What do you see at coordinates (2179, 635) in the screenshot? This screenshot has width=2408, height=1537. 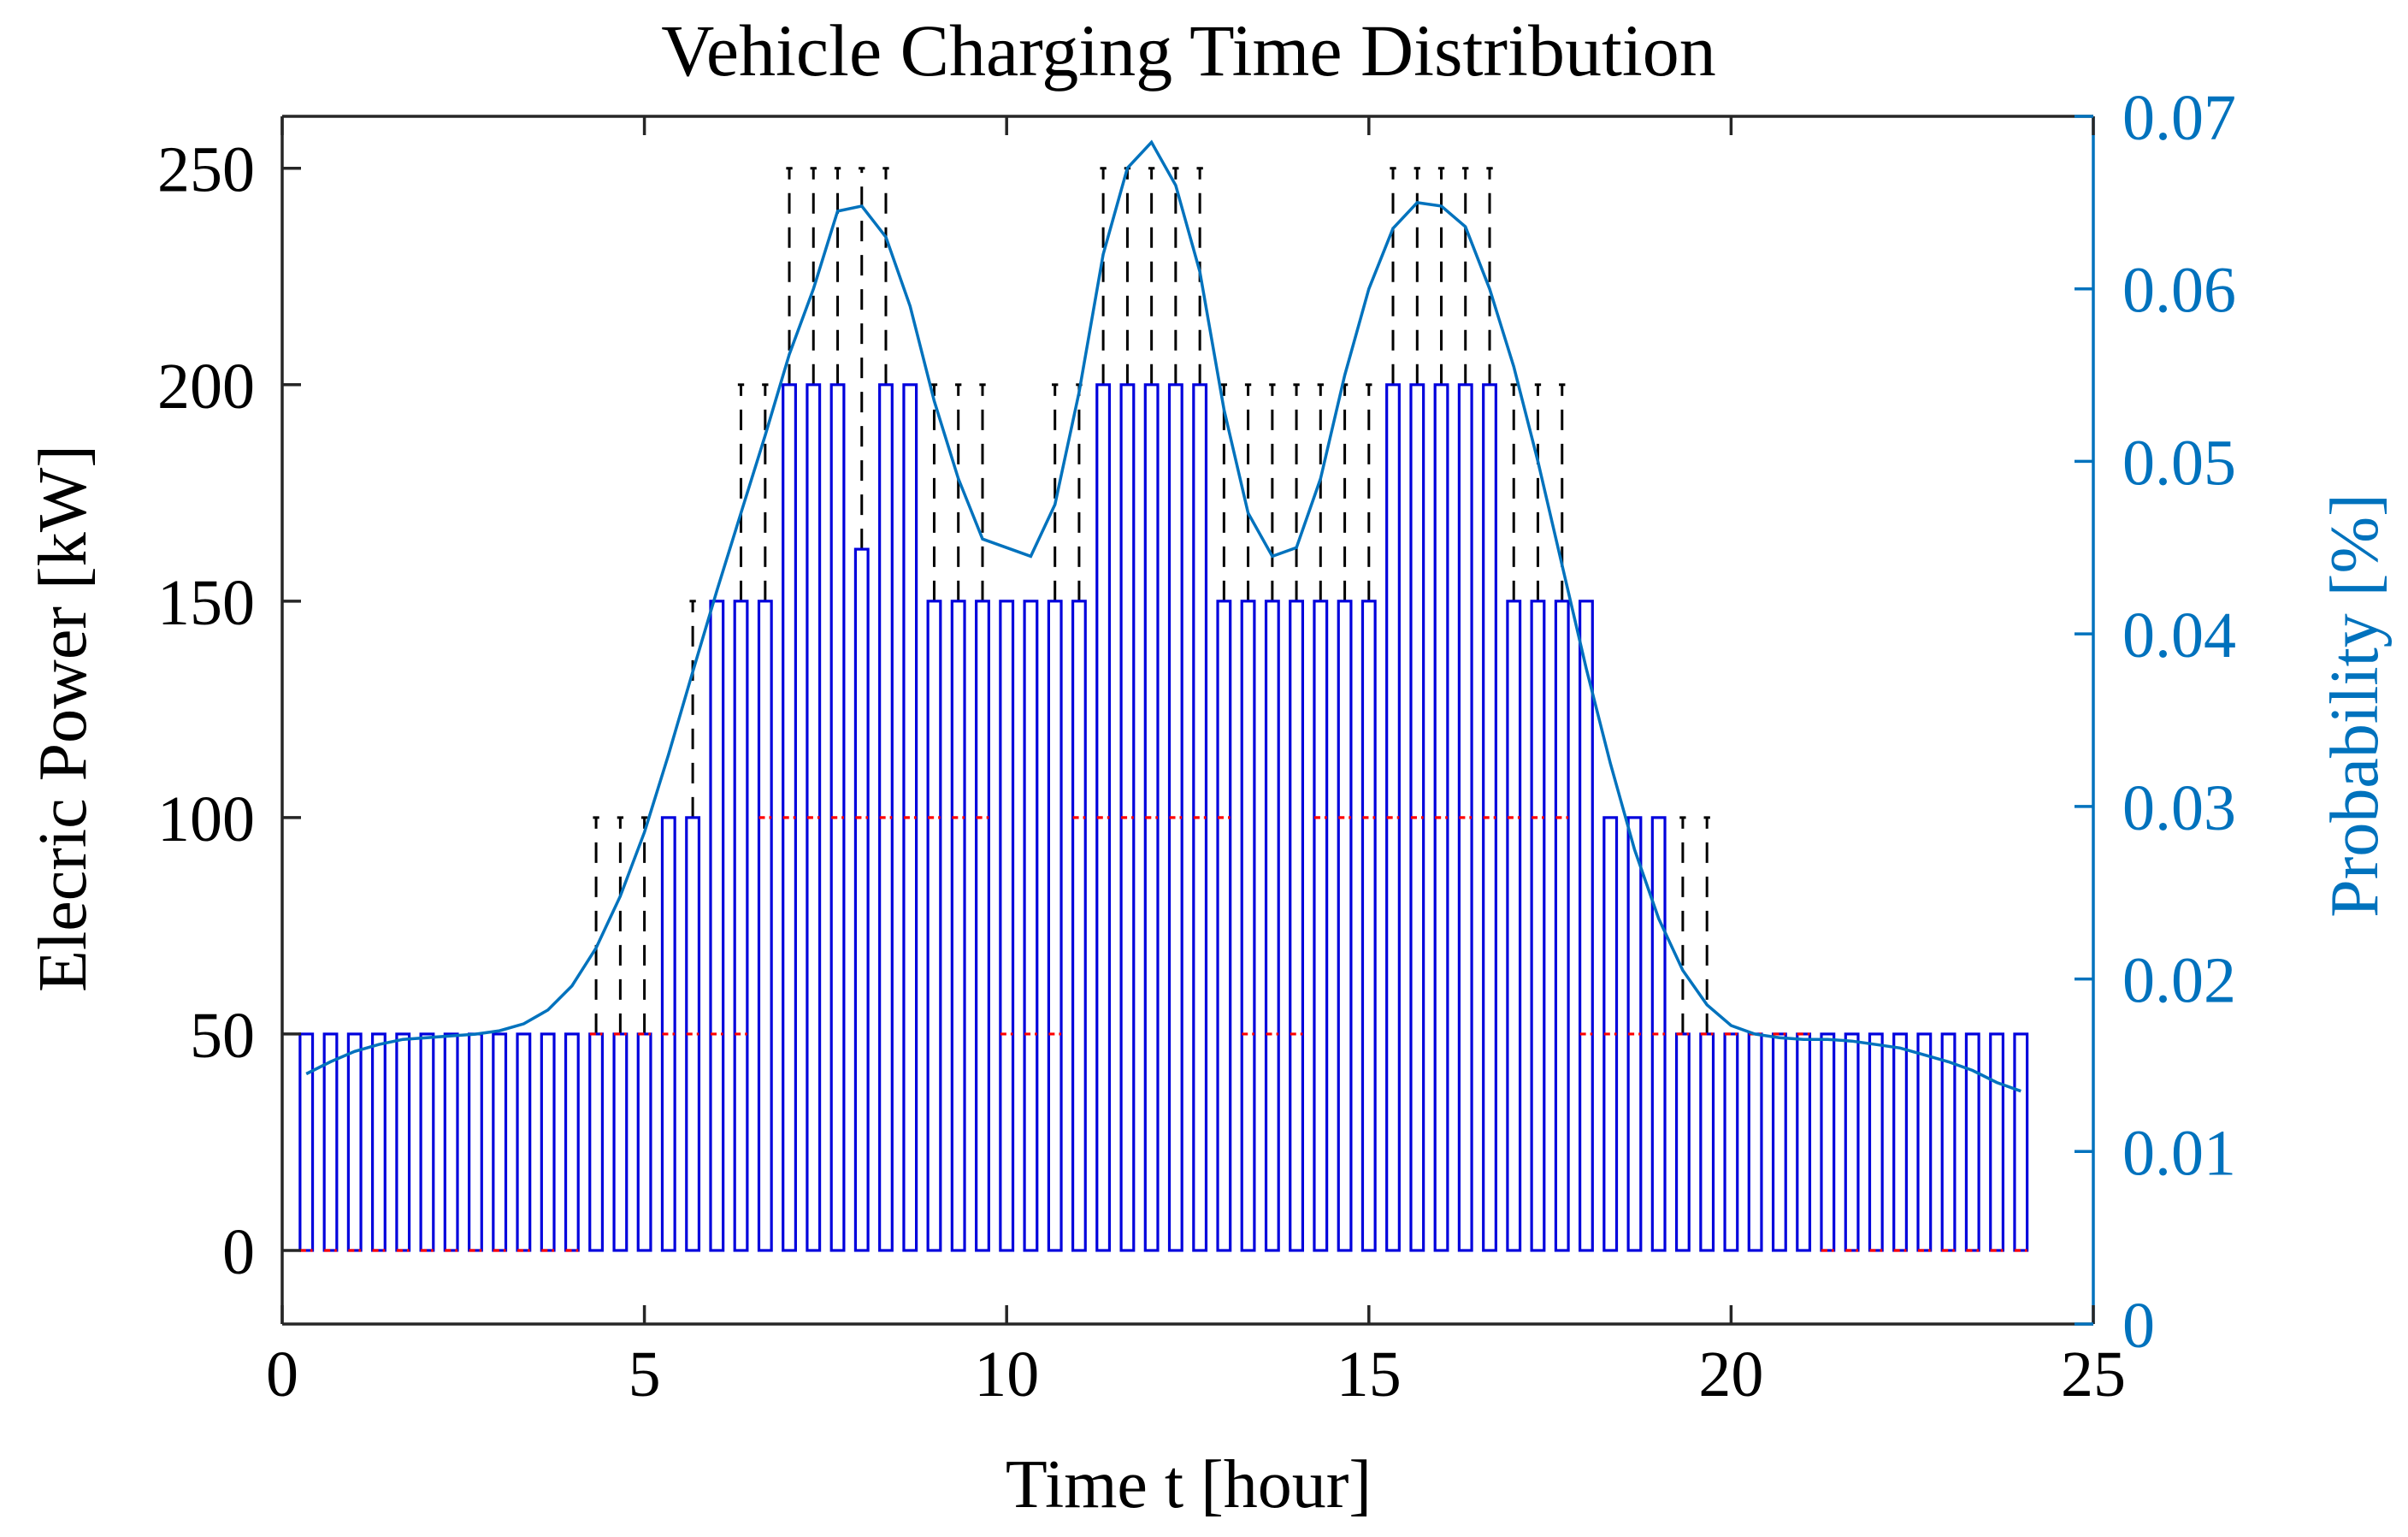 I see `y-right-tick-label: 0.04` at bounding box center [2179, 635].